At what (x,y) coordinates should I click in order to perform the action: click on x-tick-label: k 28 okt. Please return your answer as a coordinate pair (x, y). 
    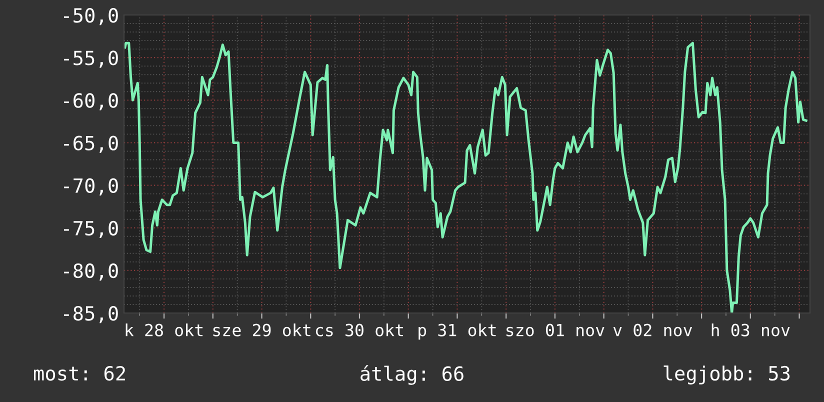
    Looking at the image, I should click on (164, 330).